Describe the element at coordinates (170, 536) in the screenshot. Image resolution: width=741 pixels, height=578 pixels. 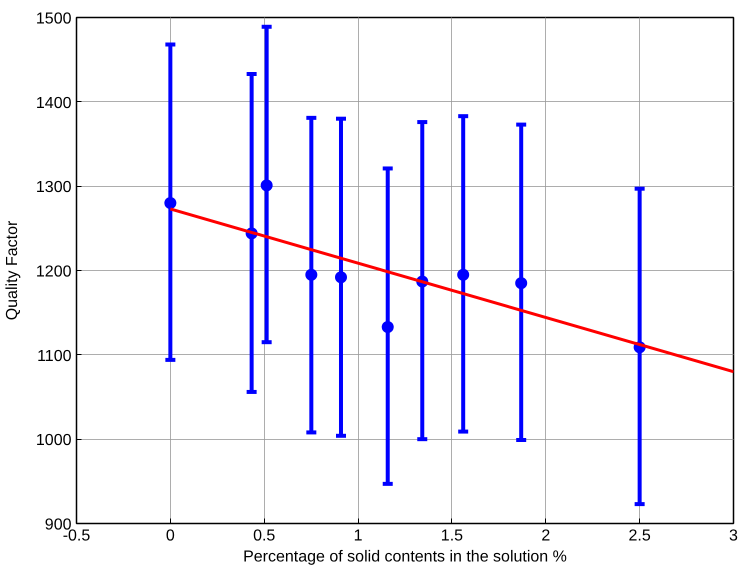
I see `x-tick-label: 0` at that location.